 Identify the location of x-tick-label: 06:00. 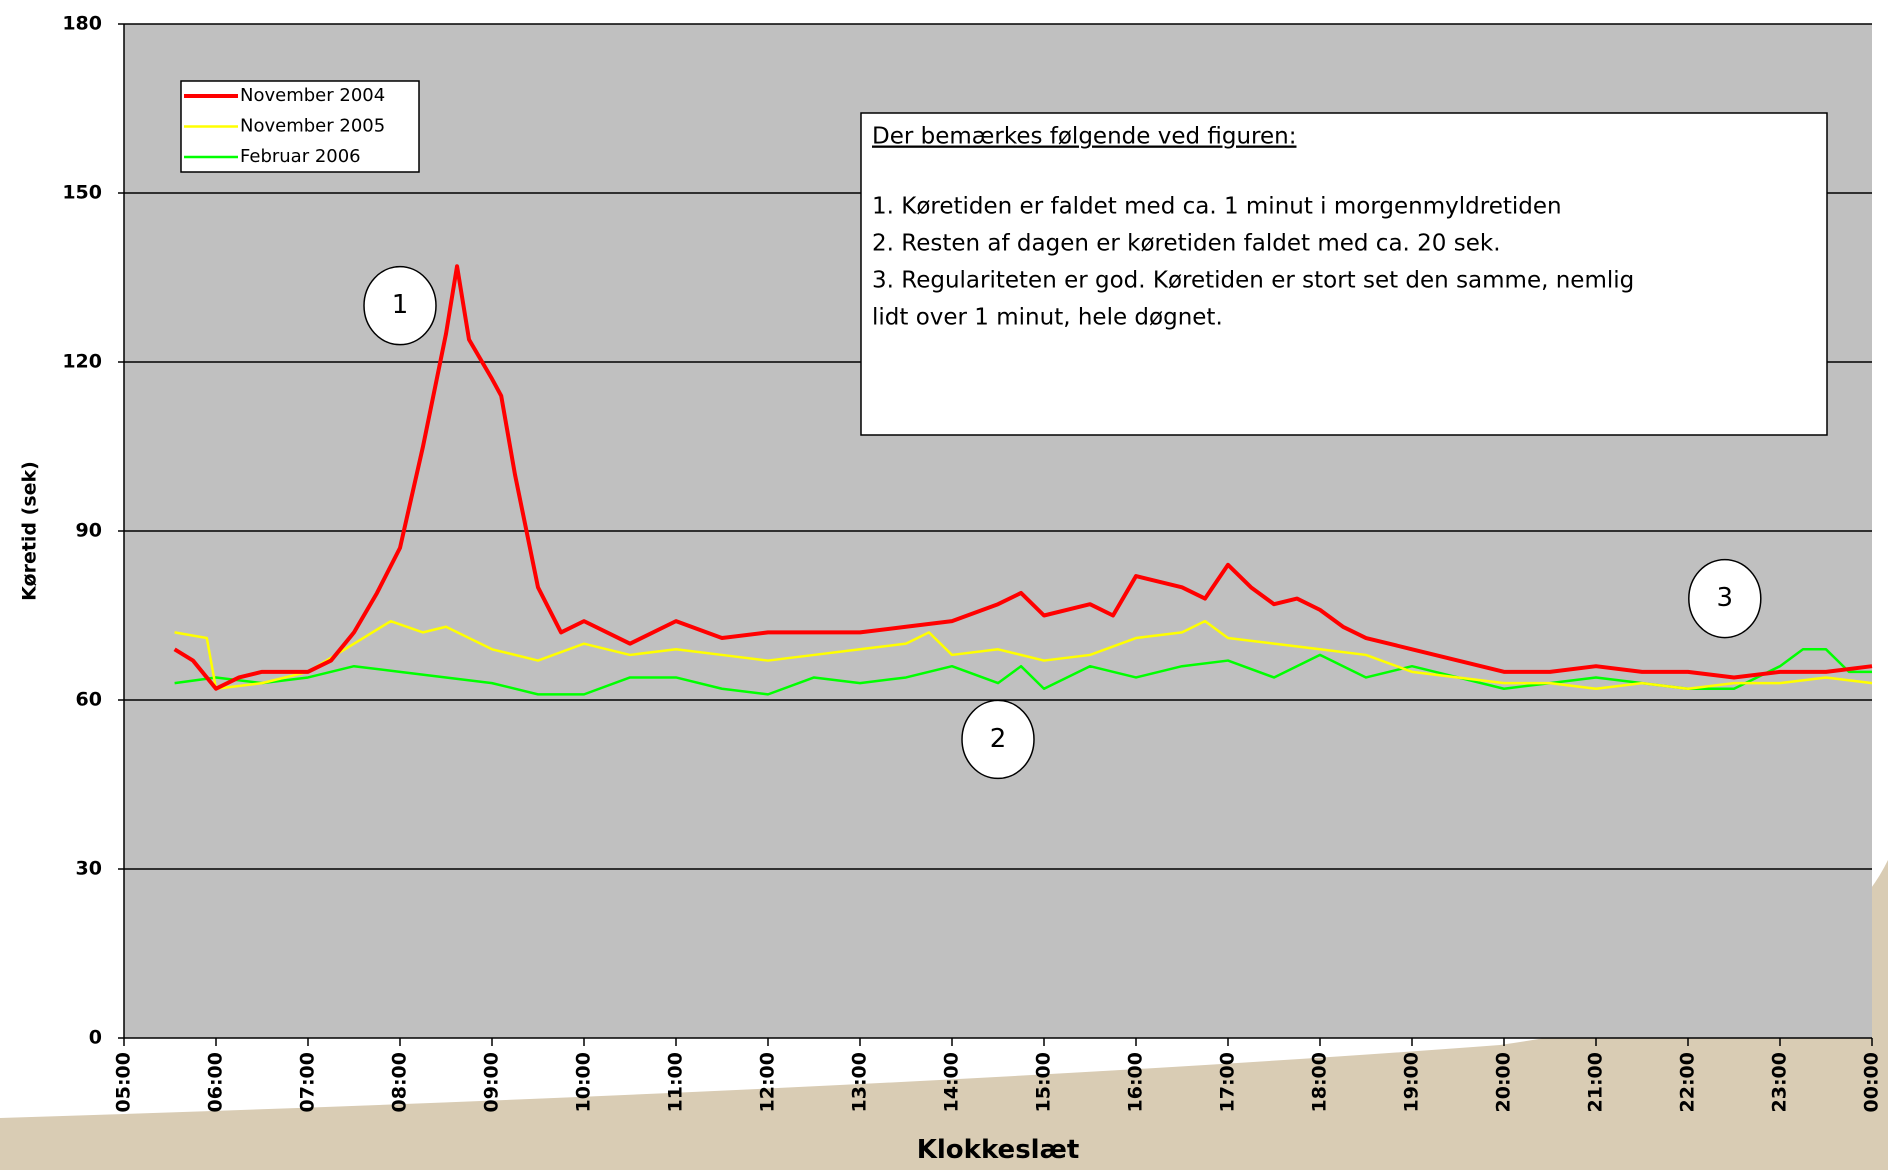
(216, 1082).